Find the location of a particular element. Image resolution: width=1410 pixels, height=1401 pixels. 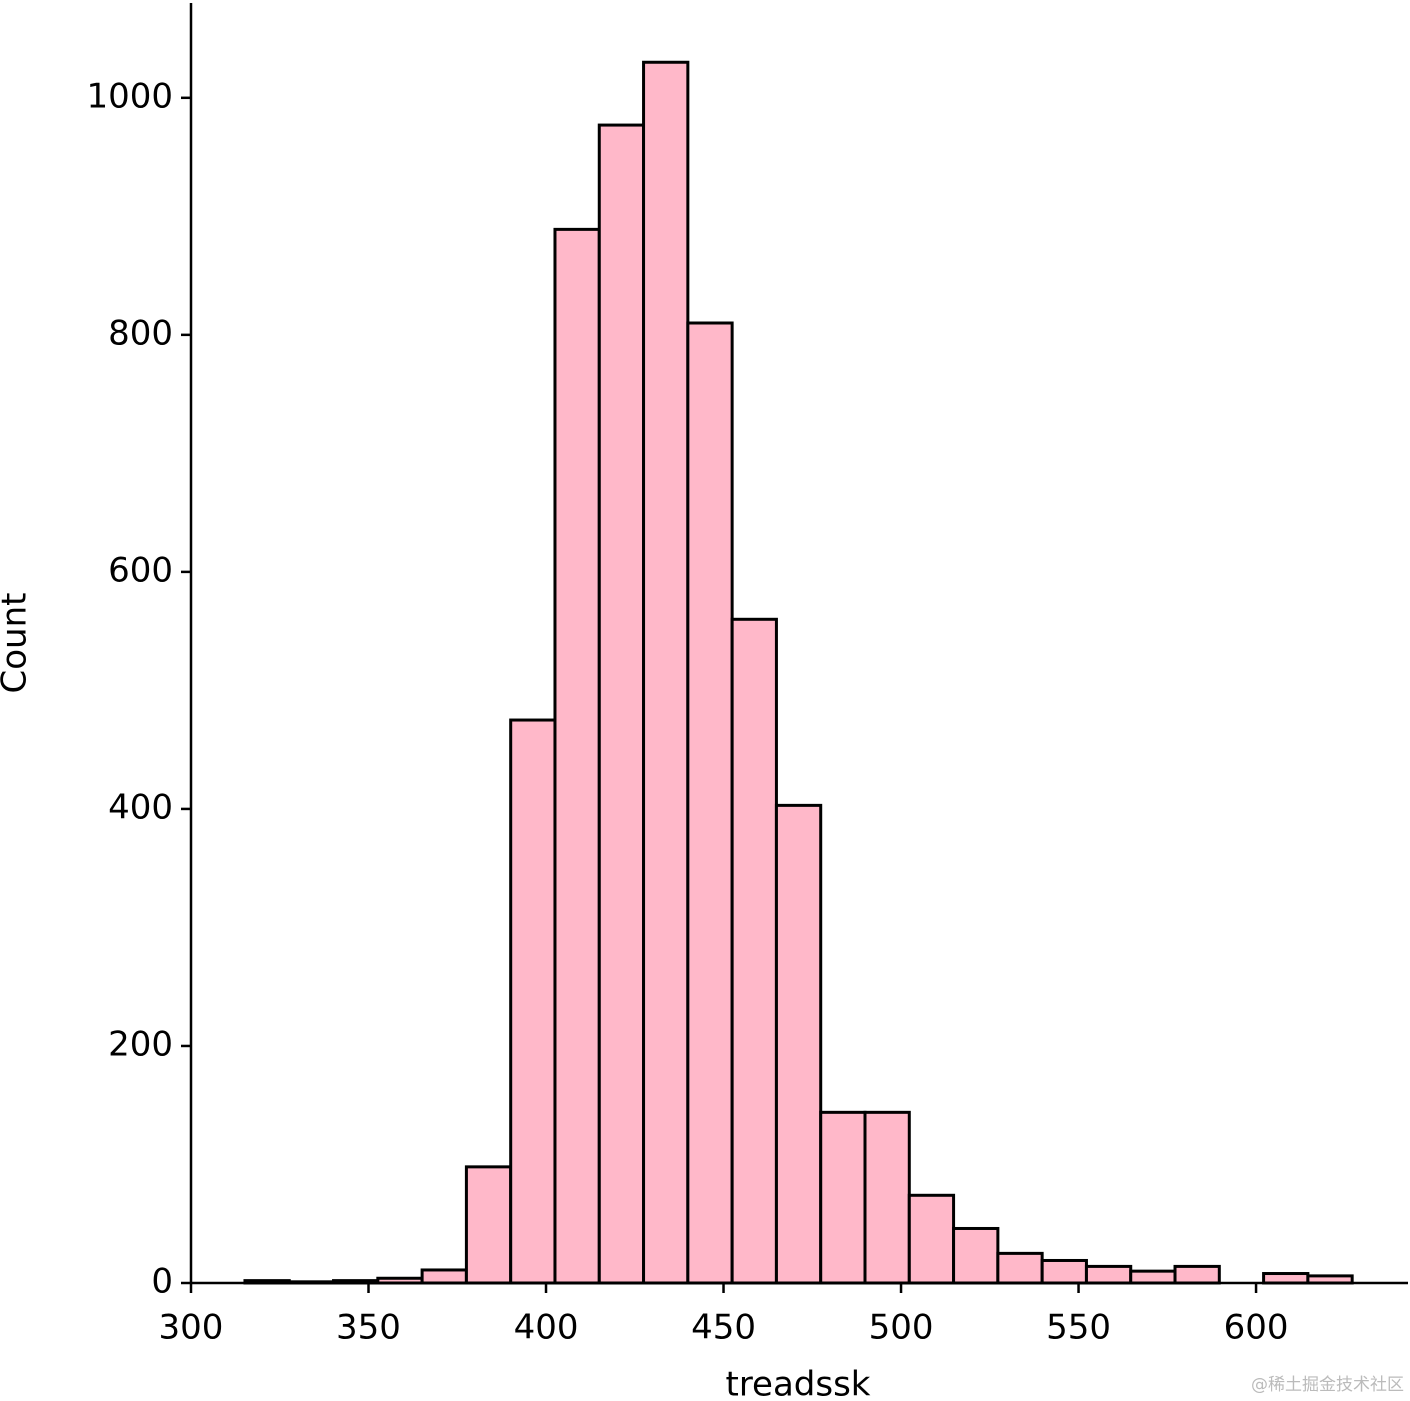

y-tick-label: 800 is located at coordinates (140, 333).